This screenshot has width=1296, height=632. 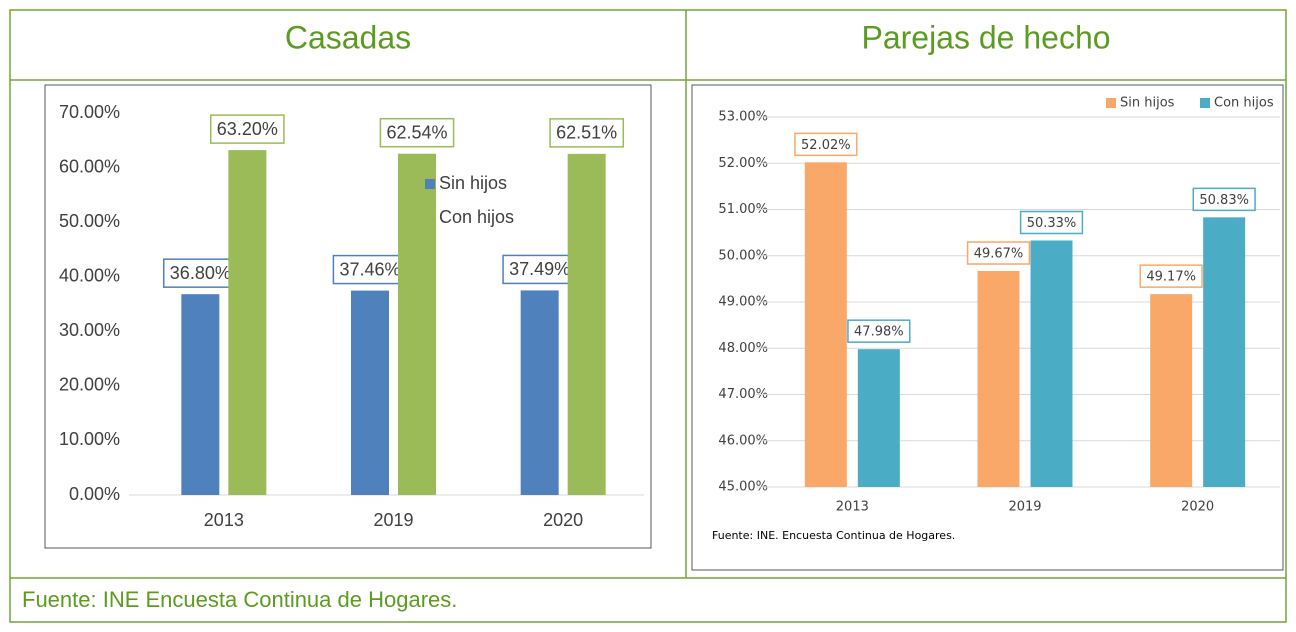 I want to click on y-tick-label: 20.00%, so click(x=89, y=385).